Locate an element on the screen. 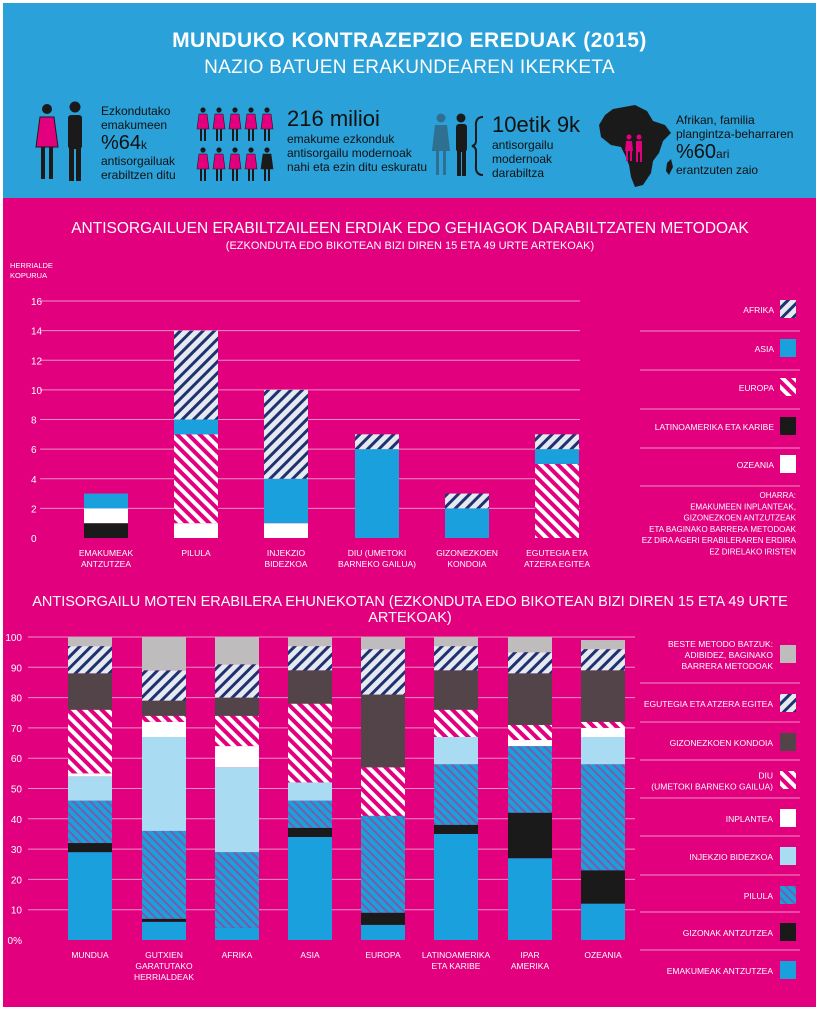 Image resolution: width=820 pixels, height=1010 pixels. legend-label: EUROPA is located at coordinates (757, 388).